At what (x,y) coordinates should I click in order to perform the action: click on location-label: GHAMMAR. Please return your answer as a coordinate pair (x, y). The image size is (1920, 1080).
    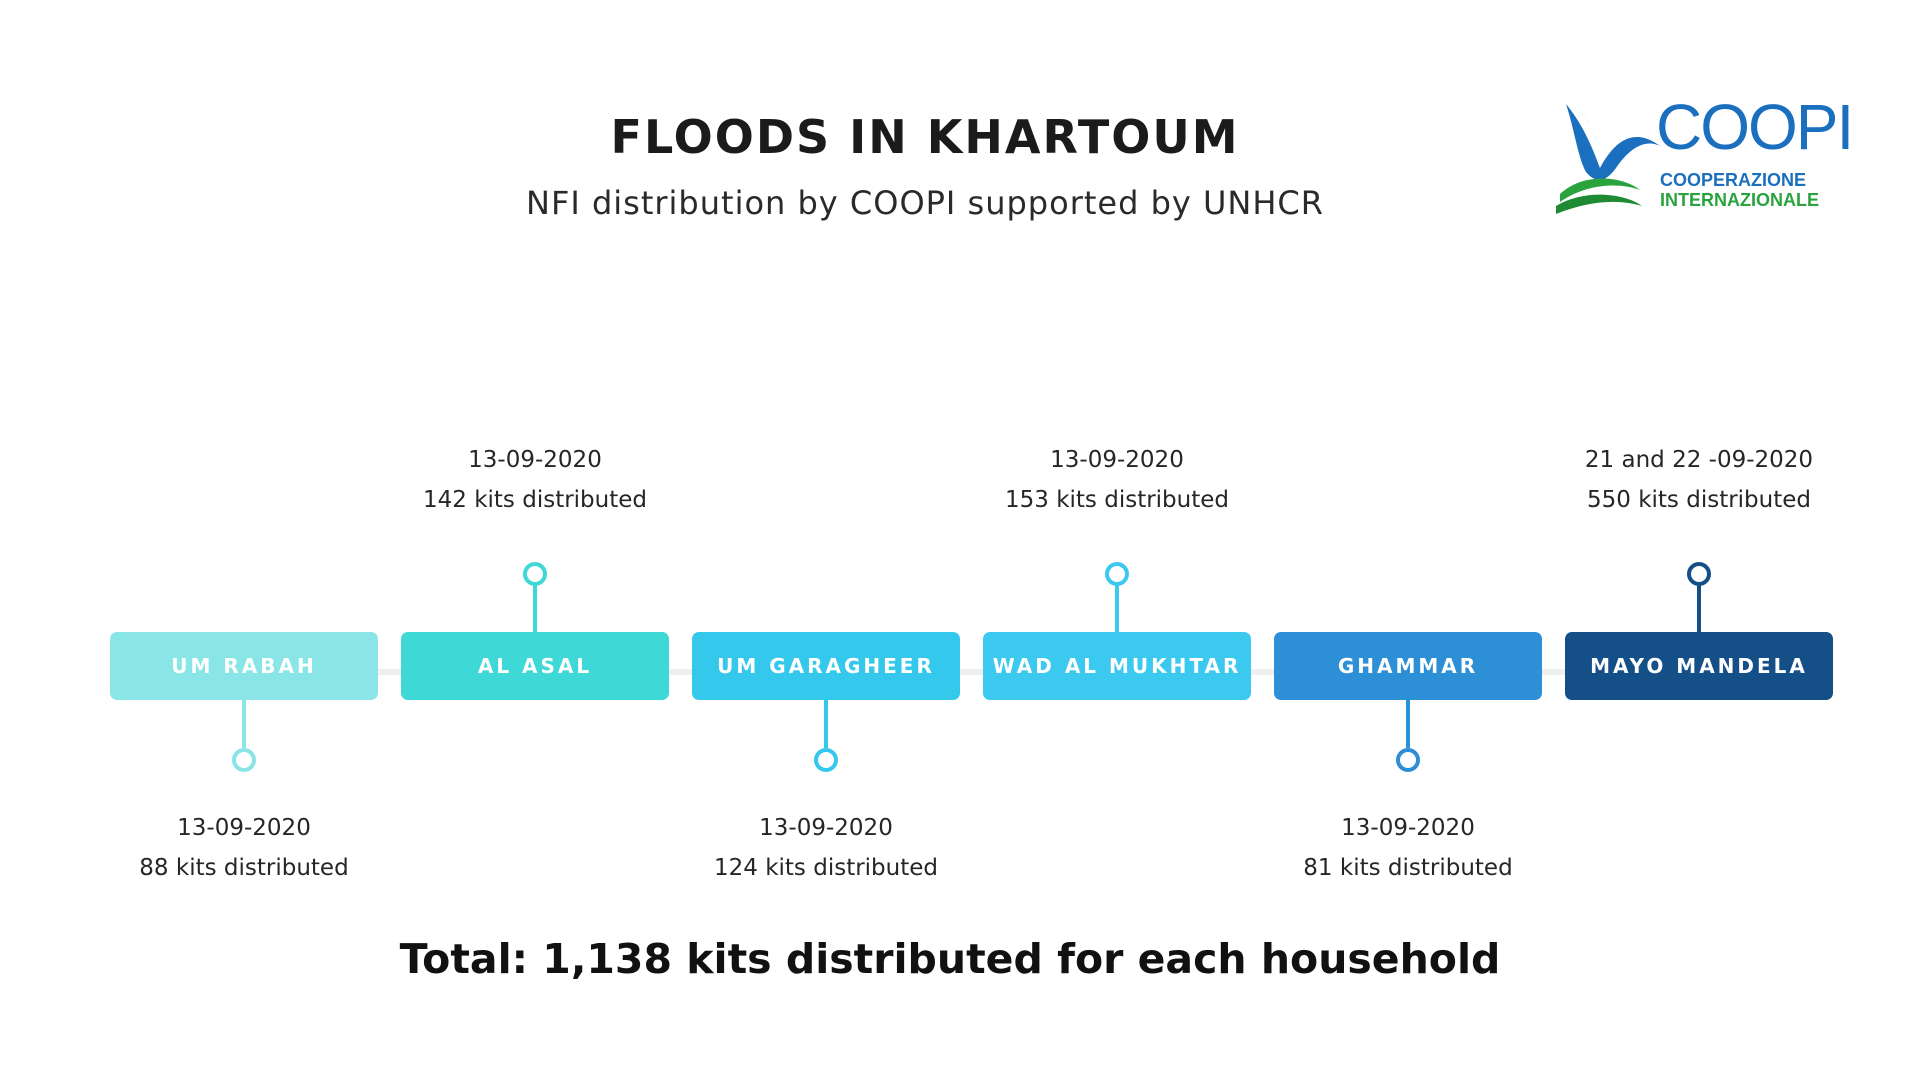
    Looking at the image, I should click on (1408, 666).